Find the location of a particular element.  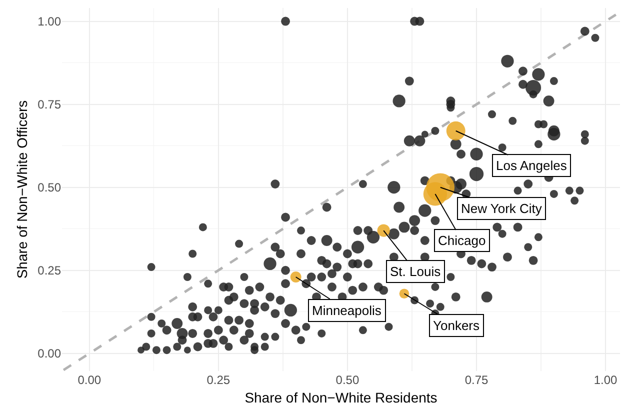

y-tick-label: 0.50 is located at coordinates (50, 187).